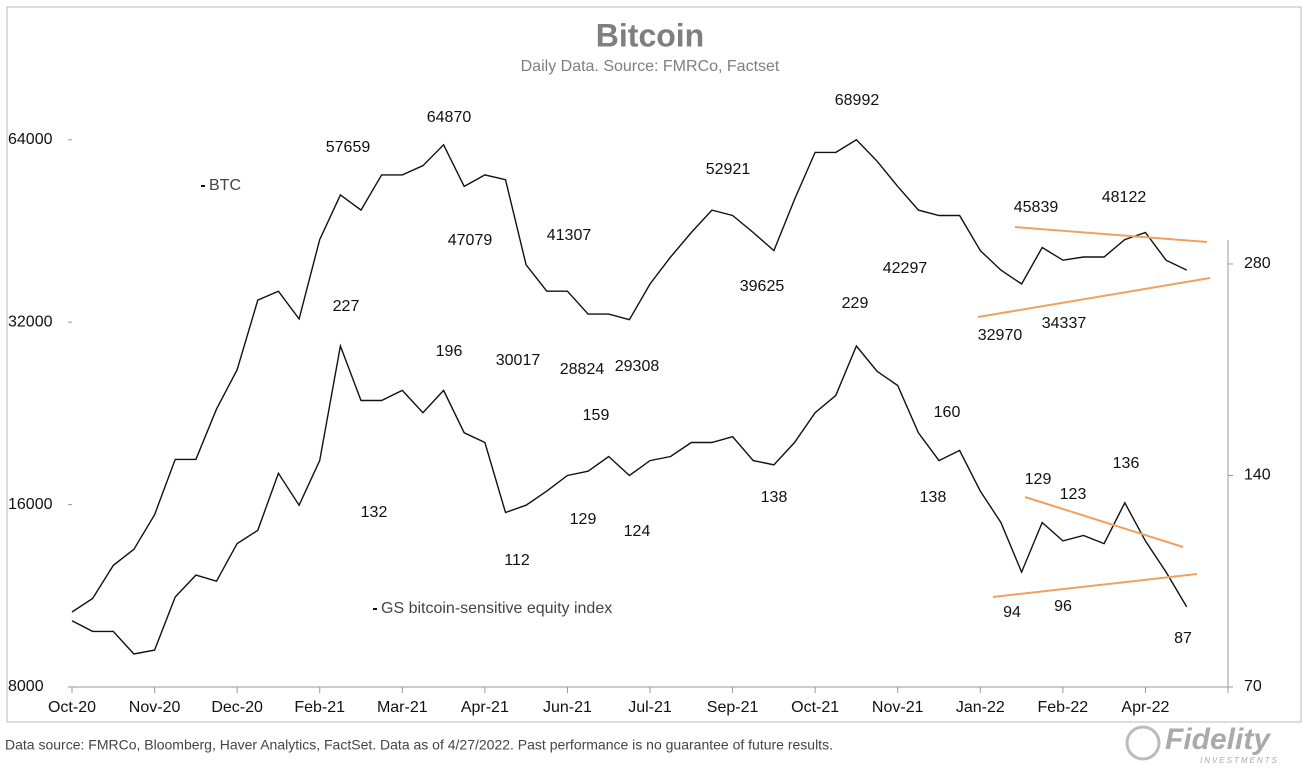  What do you see at coordinates (728, 169) in the screenshot?
I see `annotation: 52921` at bounding box center [728, 169].